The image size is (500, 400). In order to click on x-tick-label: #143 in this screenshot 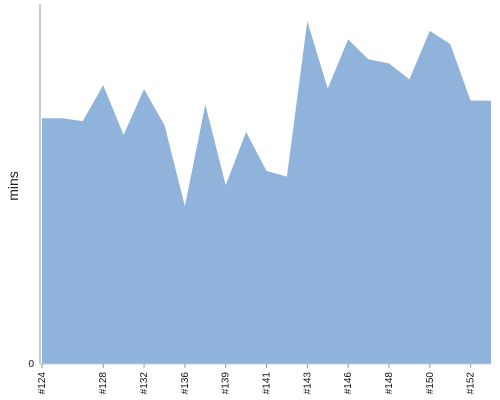, I will do `click(307, 383)`.